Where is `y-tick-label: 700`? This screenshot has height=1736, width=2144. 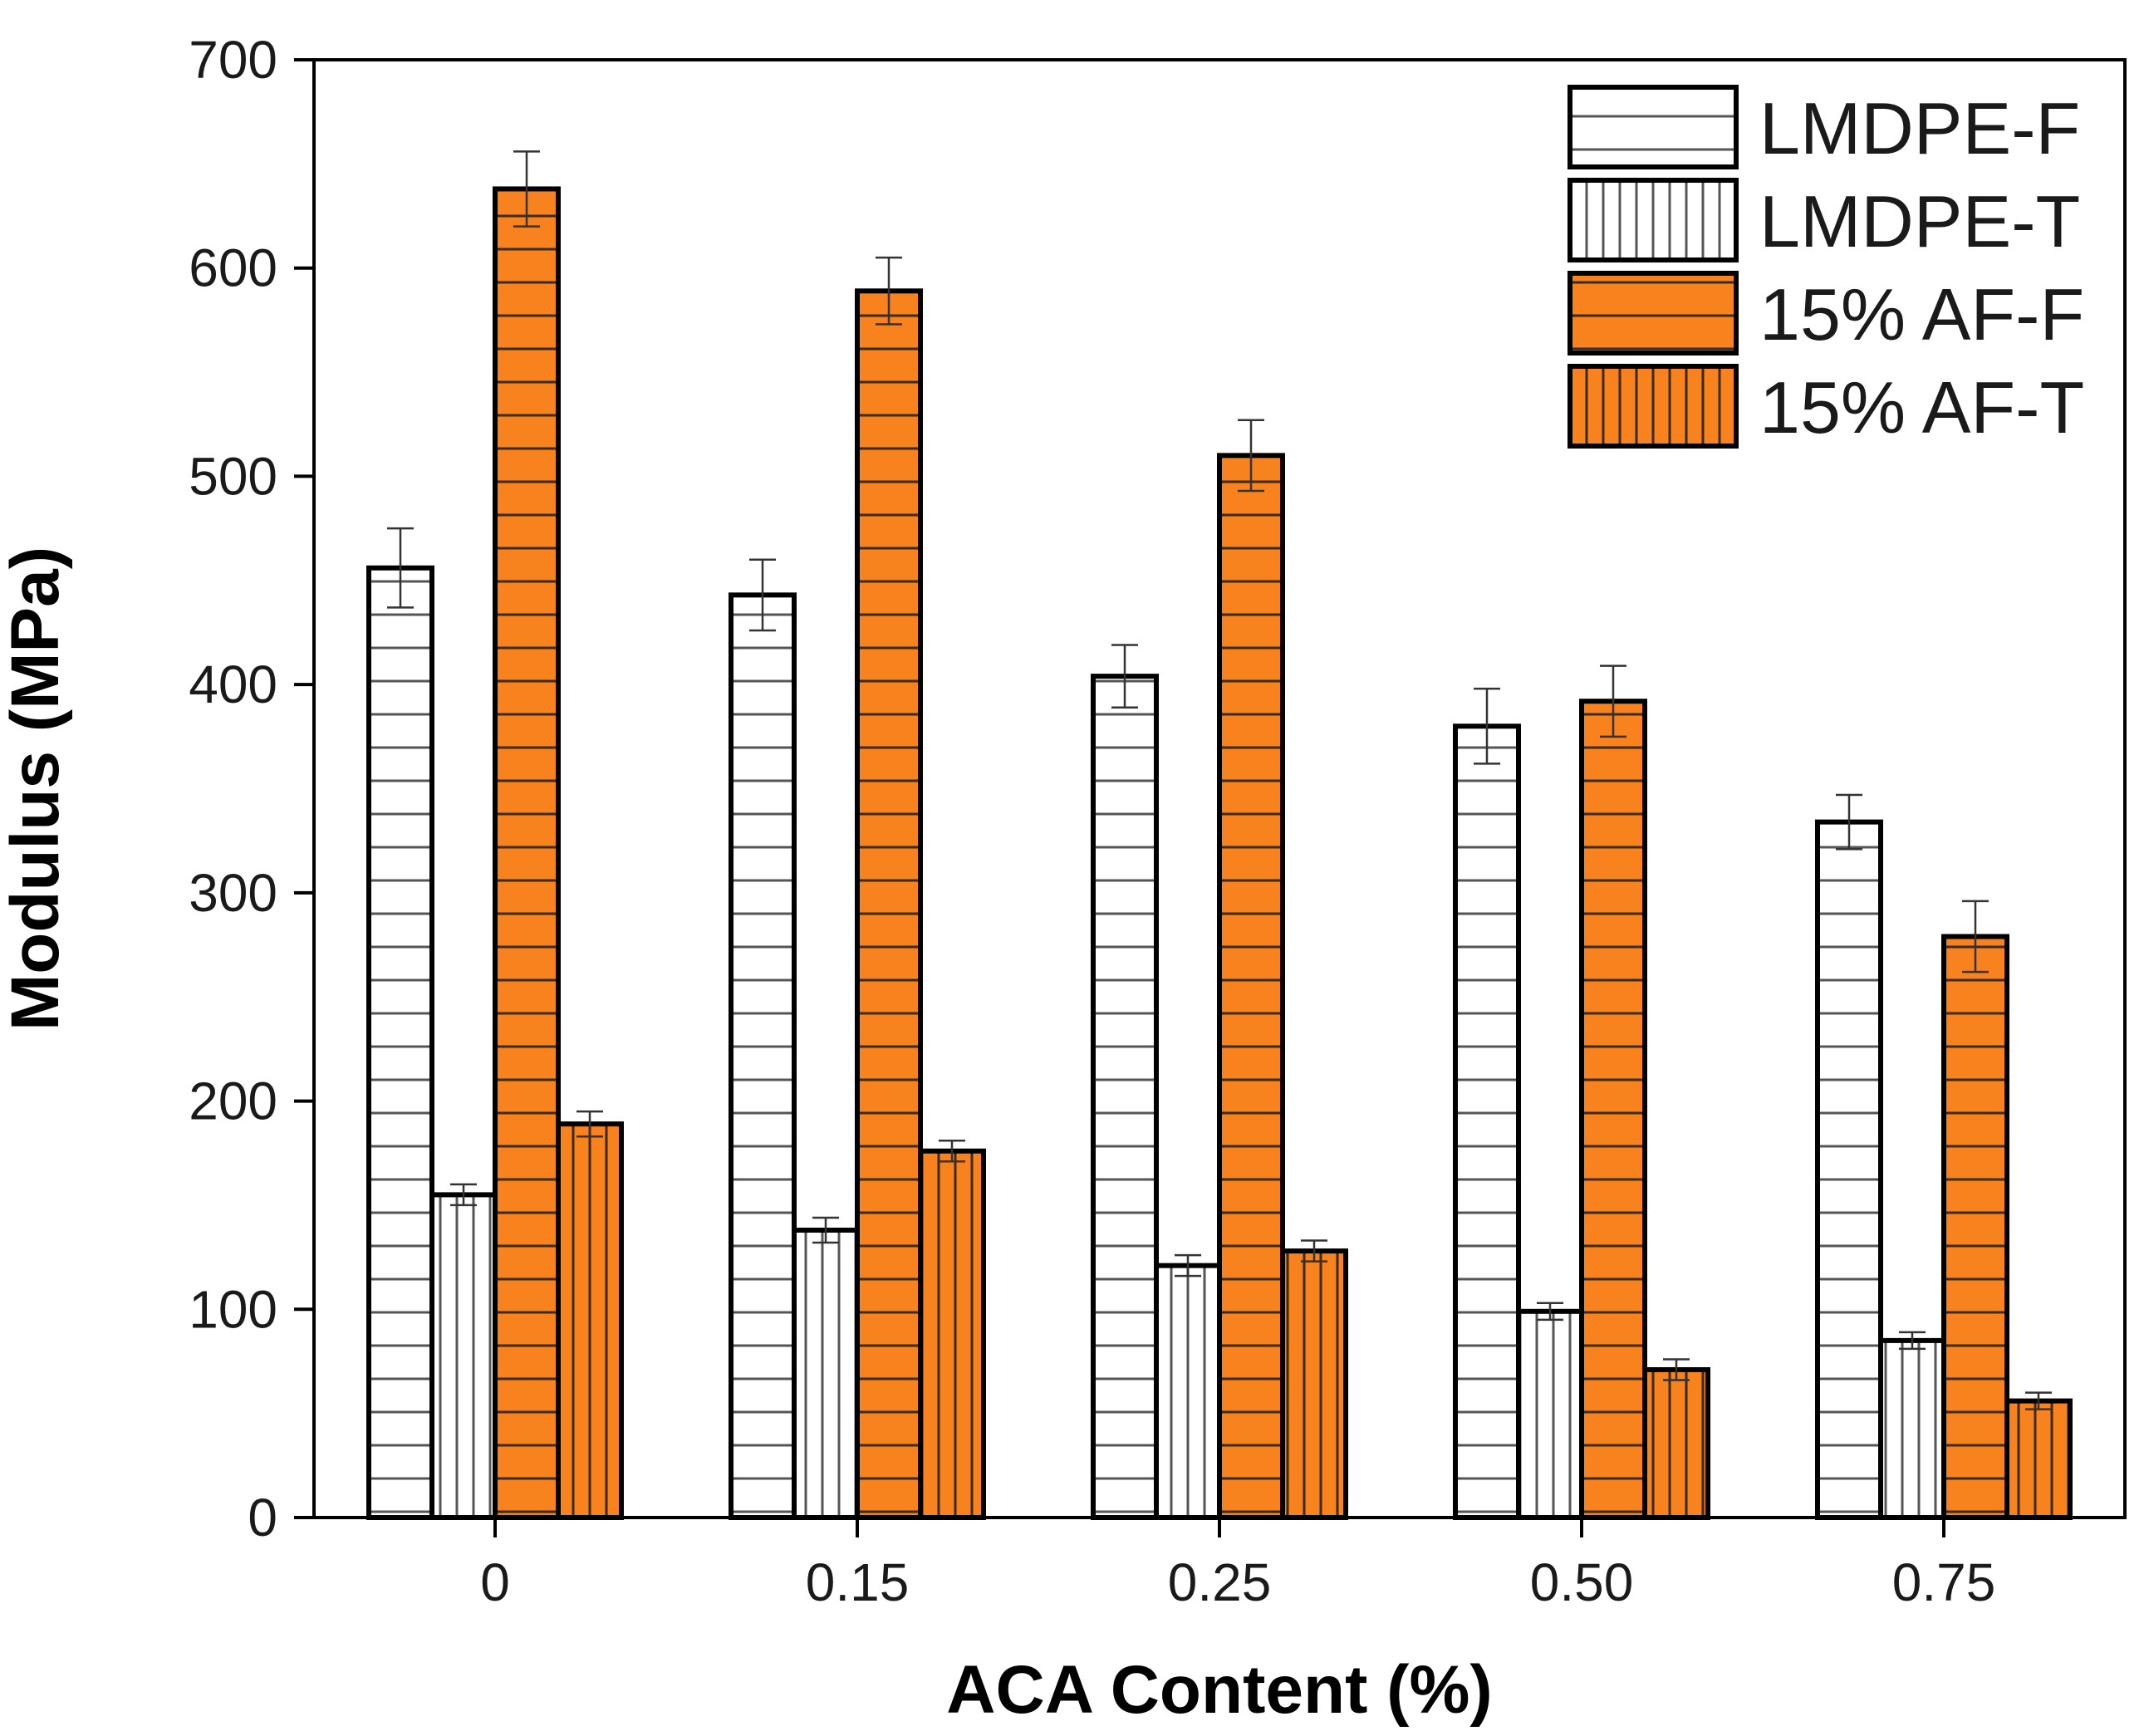 y-tick-label: 700 is located at coordinates (233, 60).